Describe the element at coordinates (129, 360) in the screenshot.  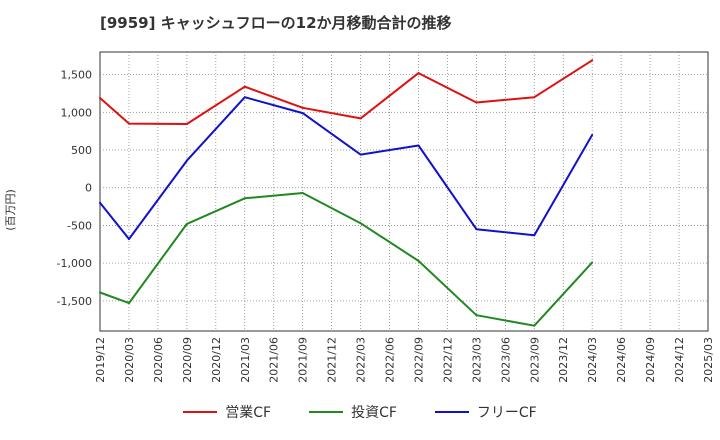
I see `x-tick-label: 2020/03` at that location.